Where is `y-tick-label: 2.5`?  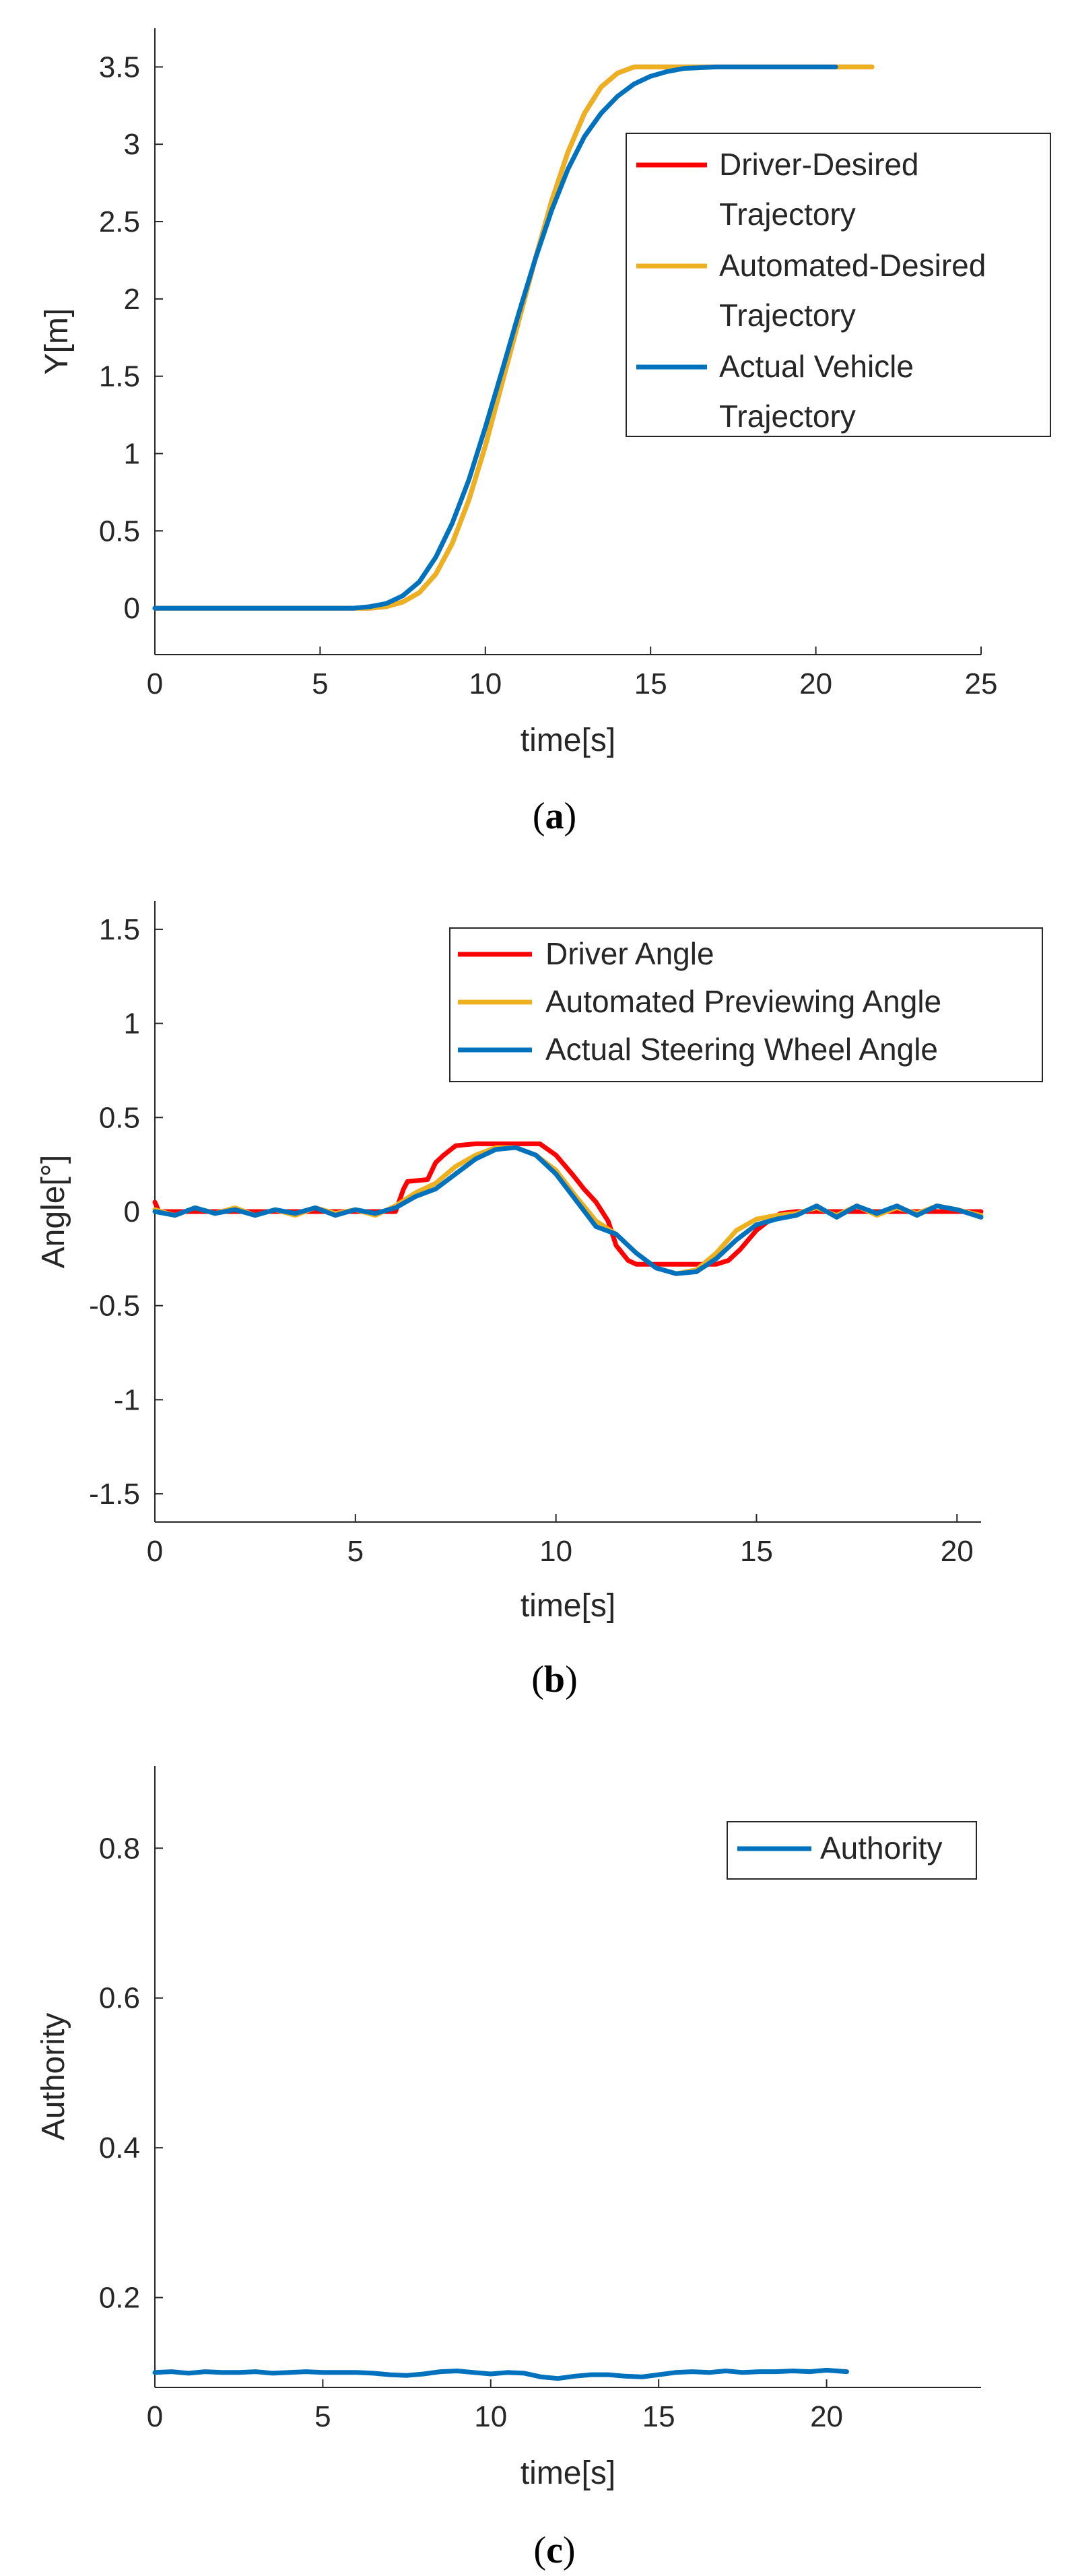 y-tick-label: 2.5 is located at coordinates (119, 221).